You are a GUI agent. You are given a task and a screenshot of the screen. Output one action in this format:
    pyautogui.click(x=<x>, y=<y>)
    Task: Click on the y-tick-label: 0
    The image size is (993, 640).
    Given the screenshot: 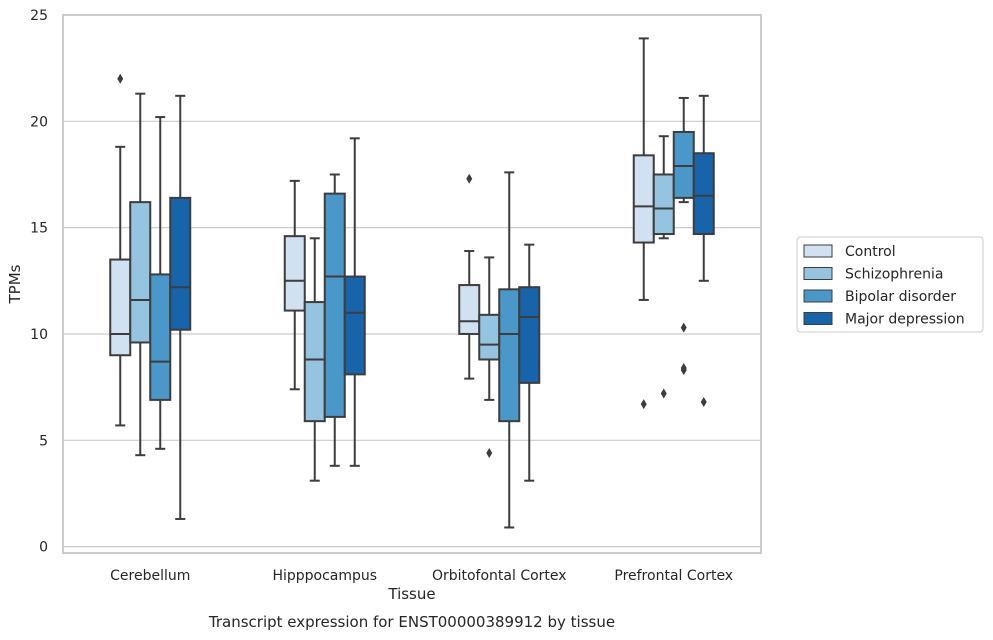 What is the action you would take?
    pyautogui.click(x=43, y=548)
    